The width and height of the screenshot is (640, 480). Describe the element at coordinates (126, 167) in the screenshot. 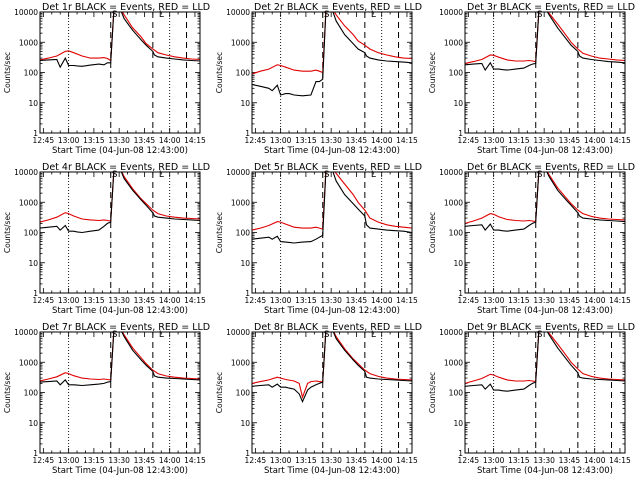

I see `panel-title: Det 4r BLACK = Events, RED = LLD` at that location.